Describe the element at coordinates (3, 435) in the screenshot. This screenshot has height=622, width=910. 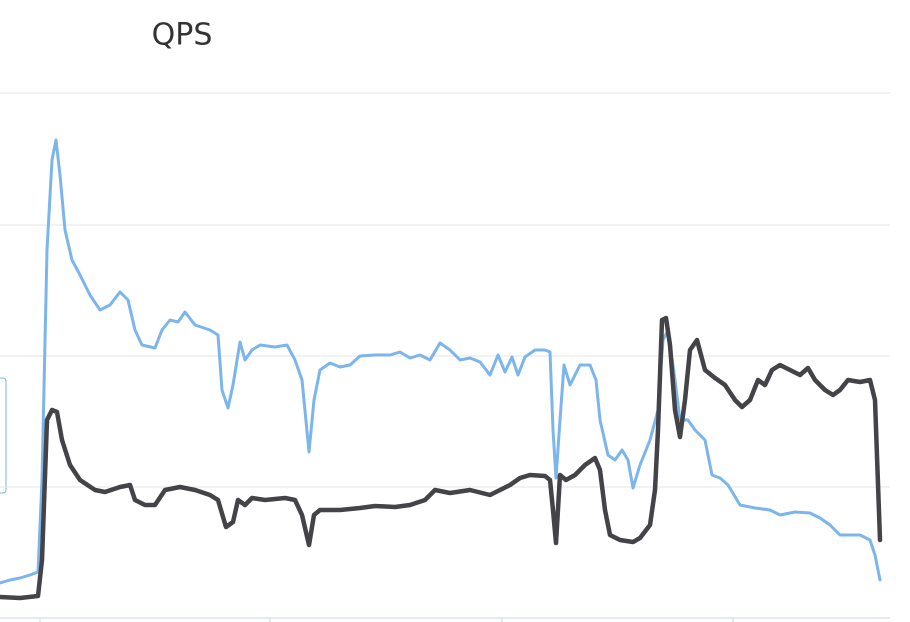
I see `tooltip-edge` at that location.